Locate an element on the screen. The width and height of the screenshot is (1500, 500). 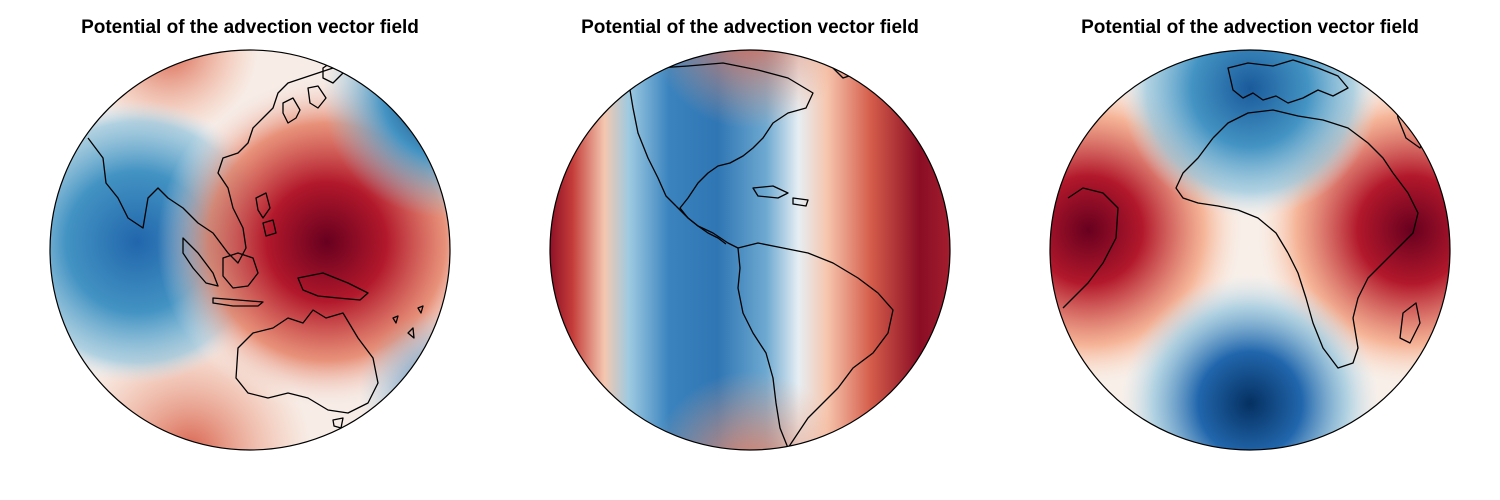
coastline-philippines is located at coordinates (266, 214).